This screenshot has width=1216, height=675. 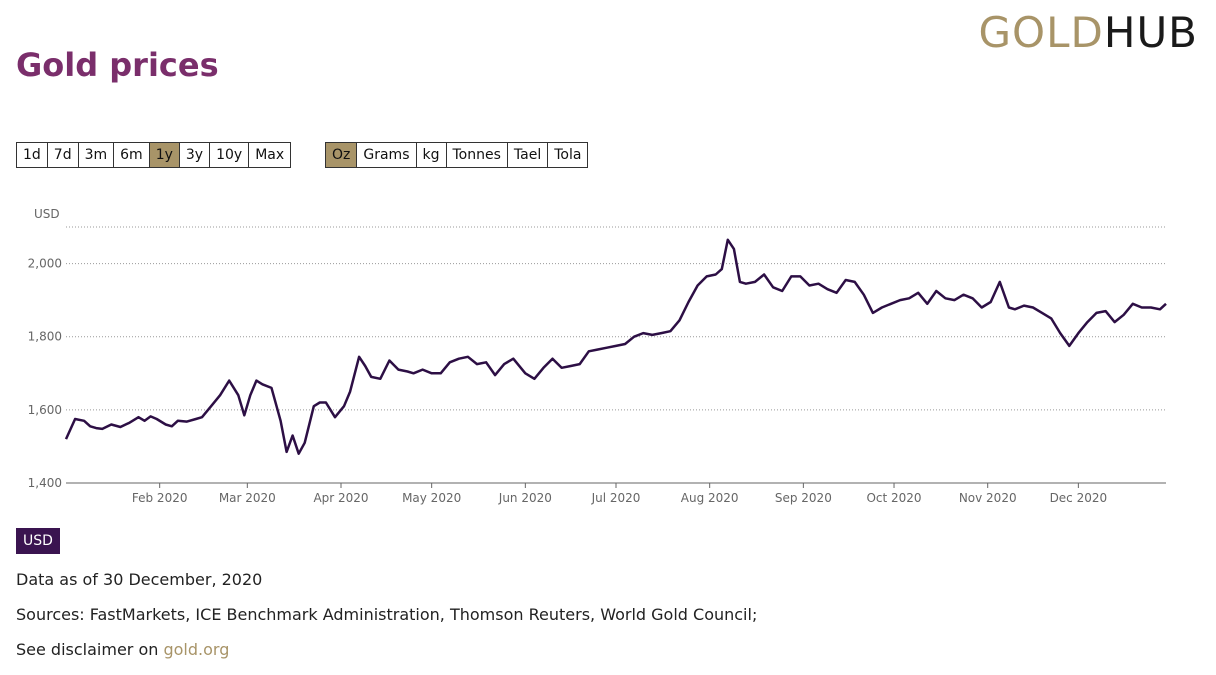 What do you see at coordinates (988, 498) in the screenshot?
I see `x-tick-label: Nov 2020` at bounding box center [988, 498].